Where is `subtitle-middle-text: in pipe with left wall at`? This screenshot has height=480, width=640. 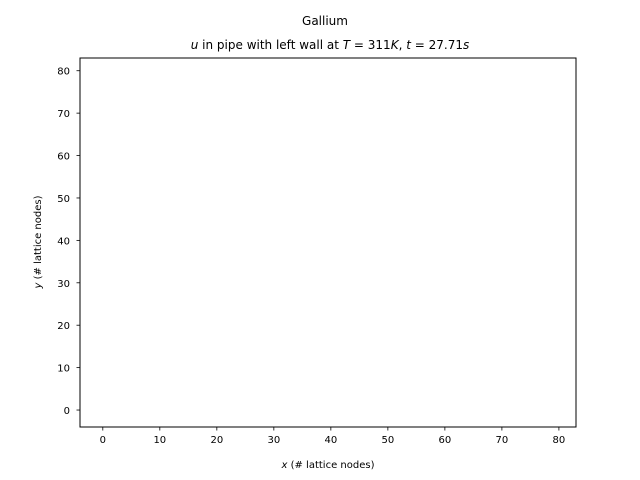 subtitle-middle-text: in pipe with left wall at is located at coordinates (270, 45).